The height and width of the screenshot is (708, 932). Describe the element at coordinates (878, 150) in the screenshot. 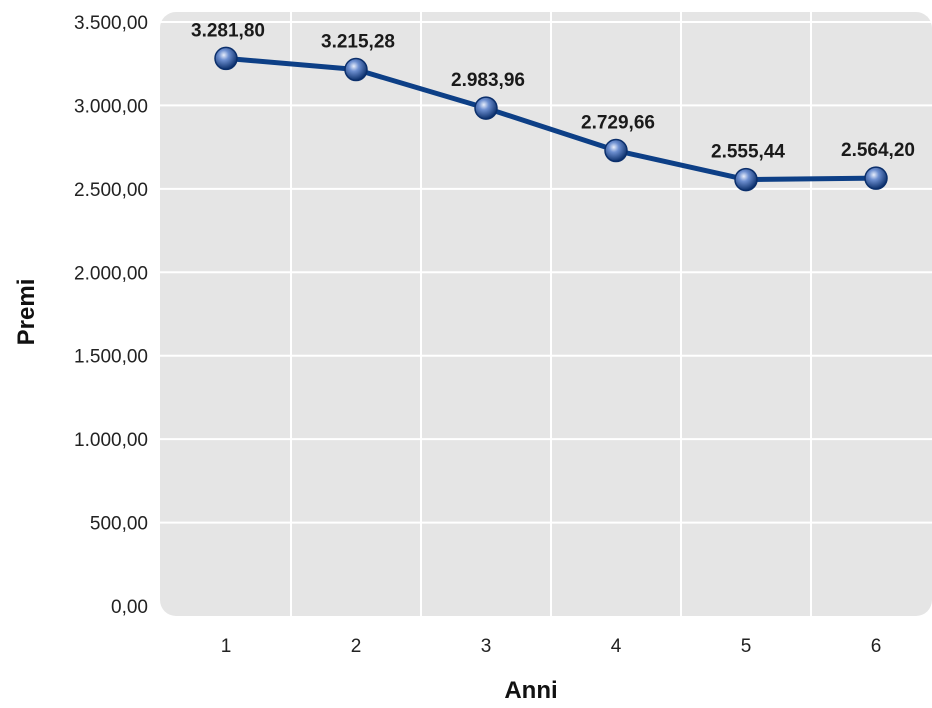

I see `data-label: 2.564,20` at that location.